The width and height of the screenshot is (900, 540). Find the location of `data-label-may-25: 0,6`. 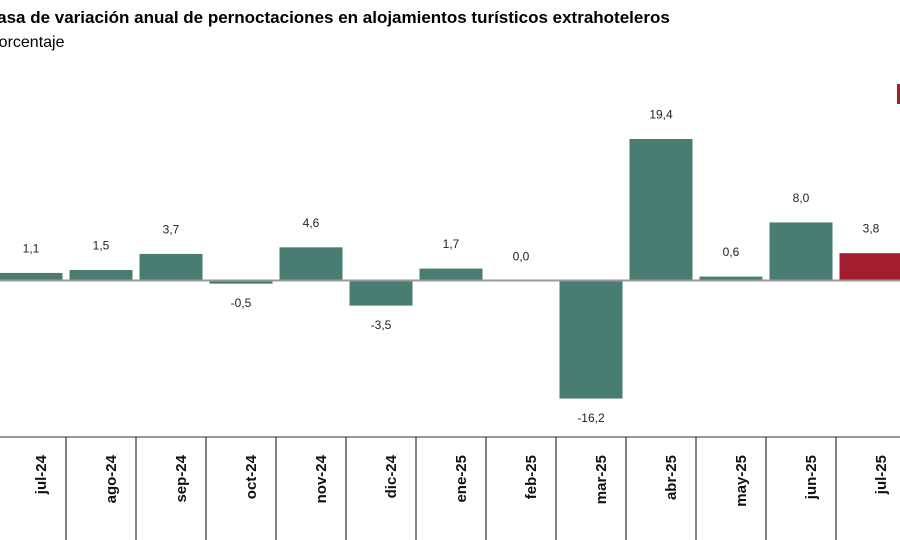

data-label-may-25: 0,6 is located at coordinates (731, 252).